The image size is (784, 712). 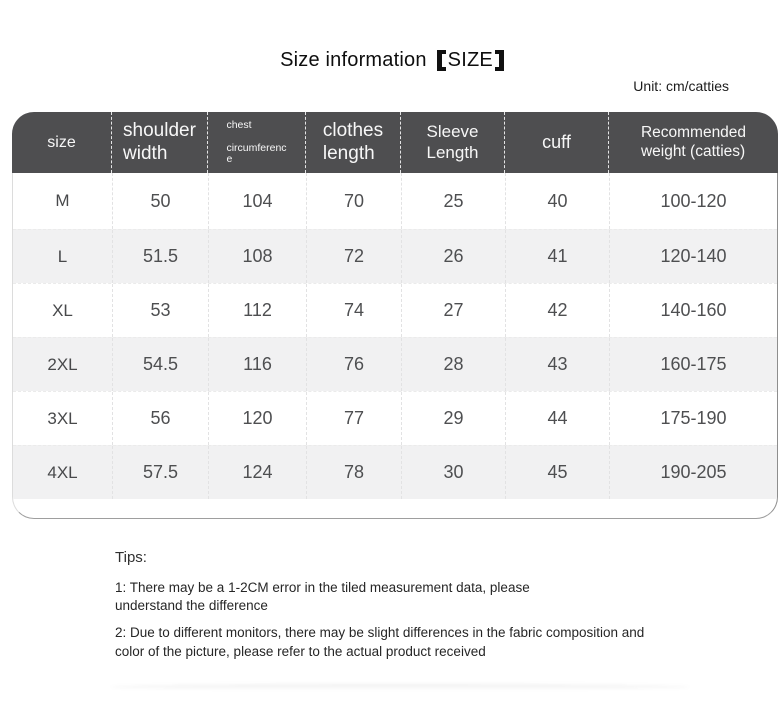 I want to click on header-label-shoulder-width: shoulder width, so click(x=159, y=142).